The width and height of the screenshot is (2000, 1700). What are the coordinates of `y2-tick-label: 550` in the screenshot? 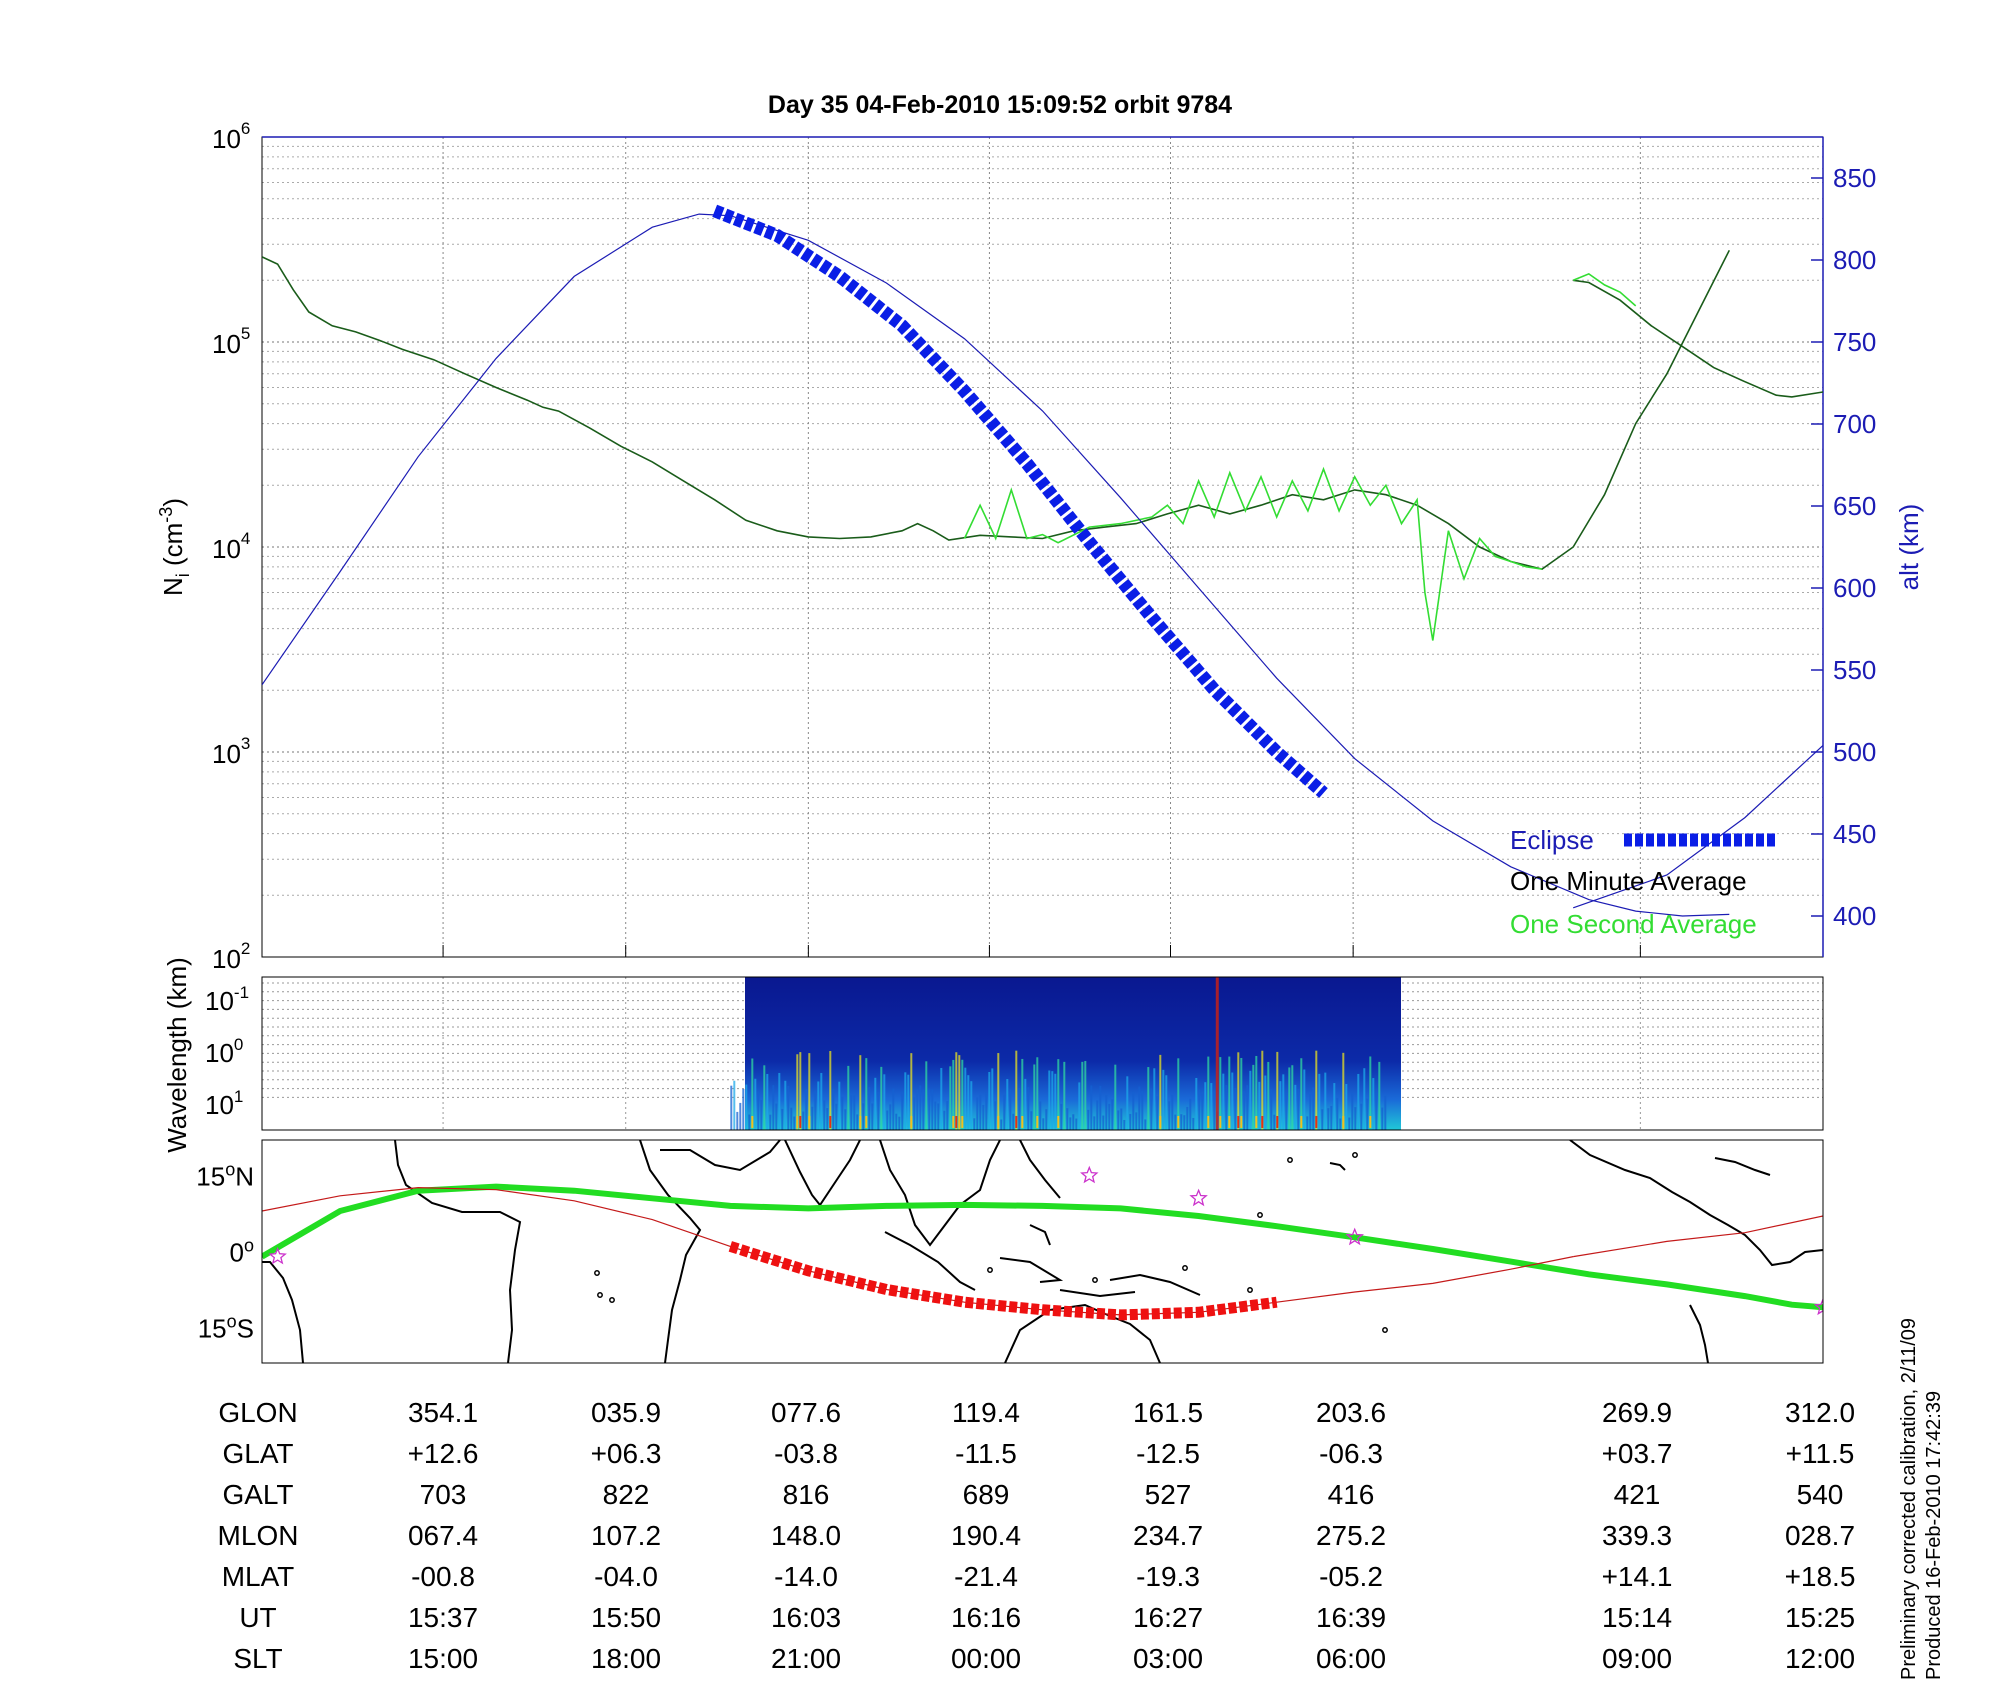 It's located at (1854, 670).